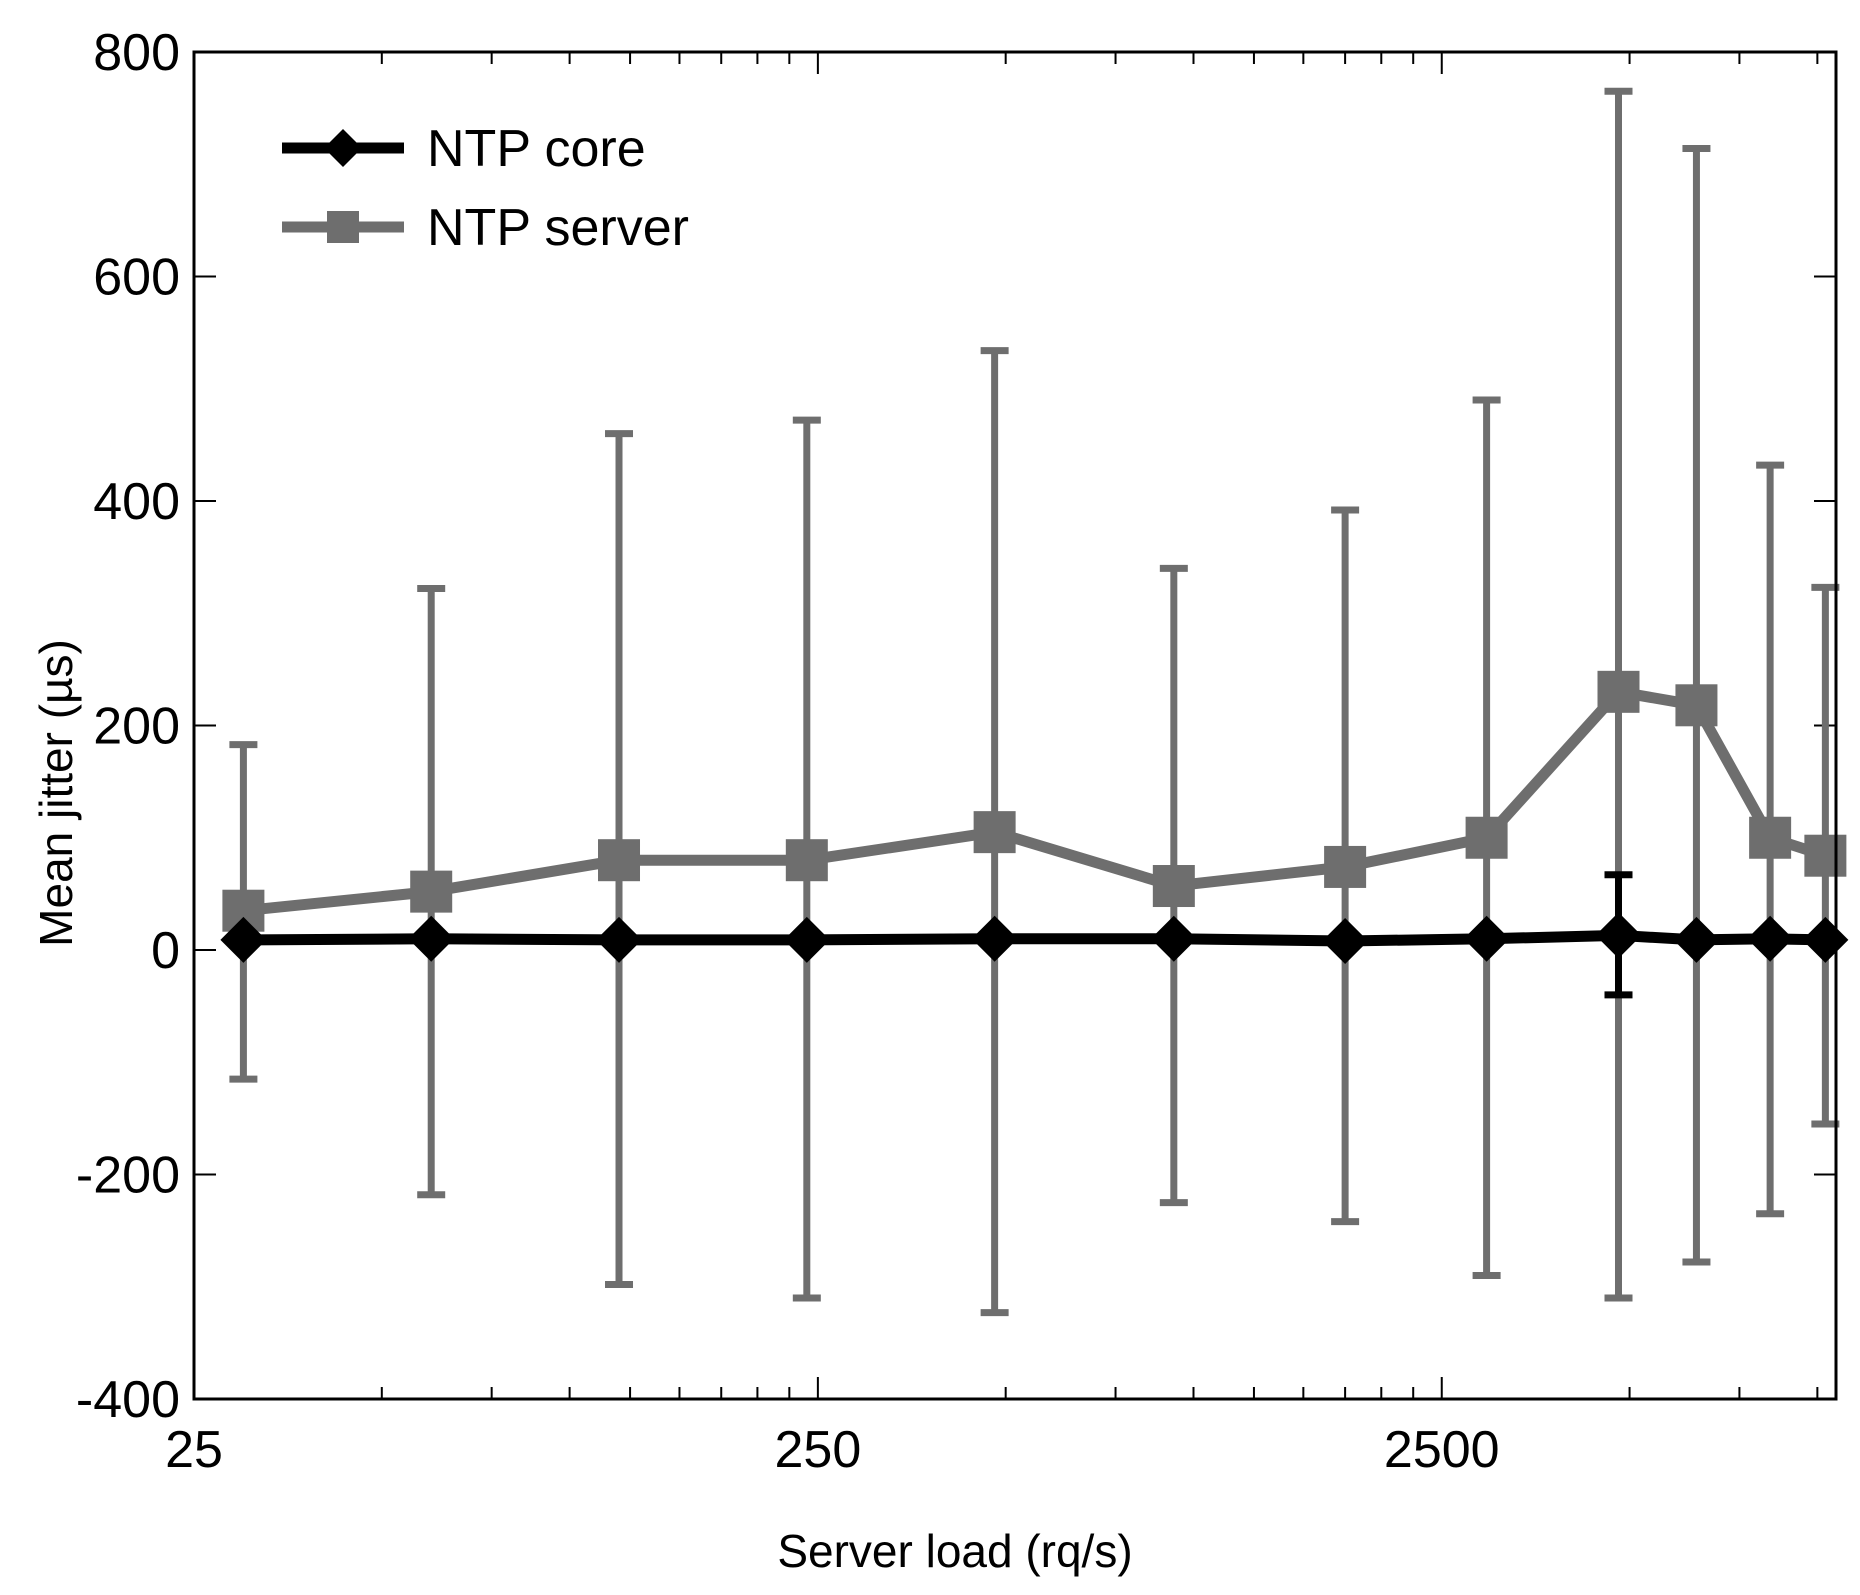 Image resolution: width=1860 pixels, height=1595 pixels. I want to click on y-tick-label: -200, so click(128, 1176).